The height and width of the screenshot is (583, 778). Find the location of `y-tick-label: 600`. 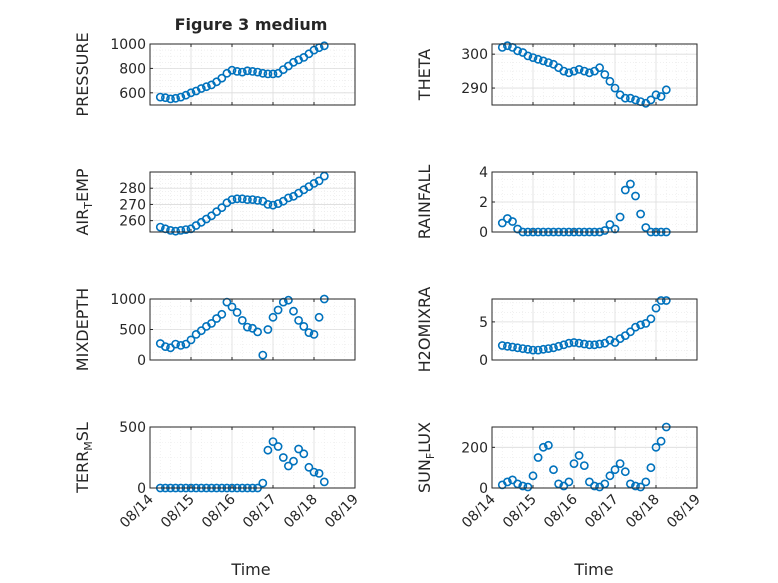

y-tick-label: 600 is located at coordinates (132, 94).